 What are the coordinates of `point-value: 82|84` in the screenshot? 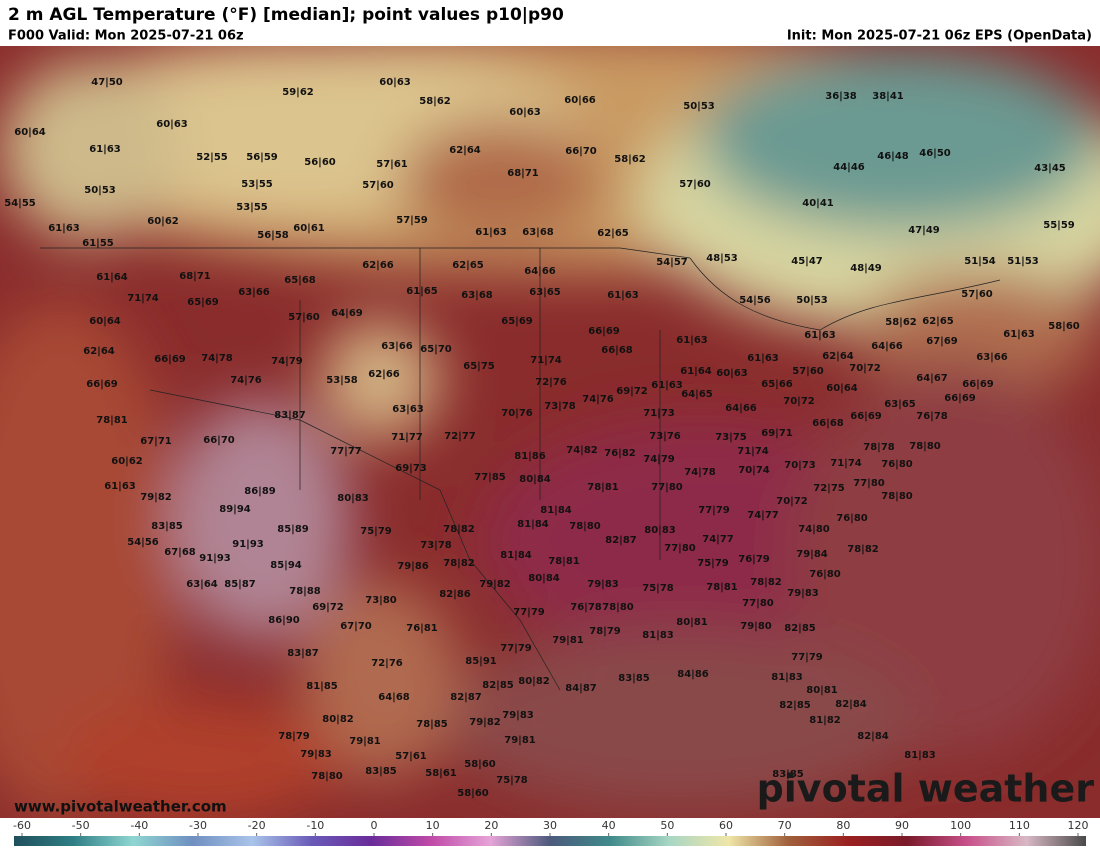 It's located at (873, 736).